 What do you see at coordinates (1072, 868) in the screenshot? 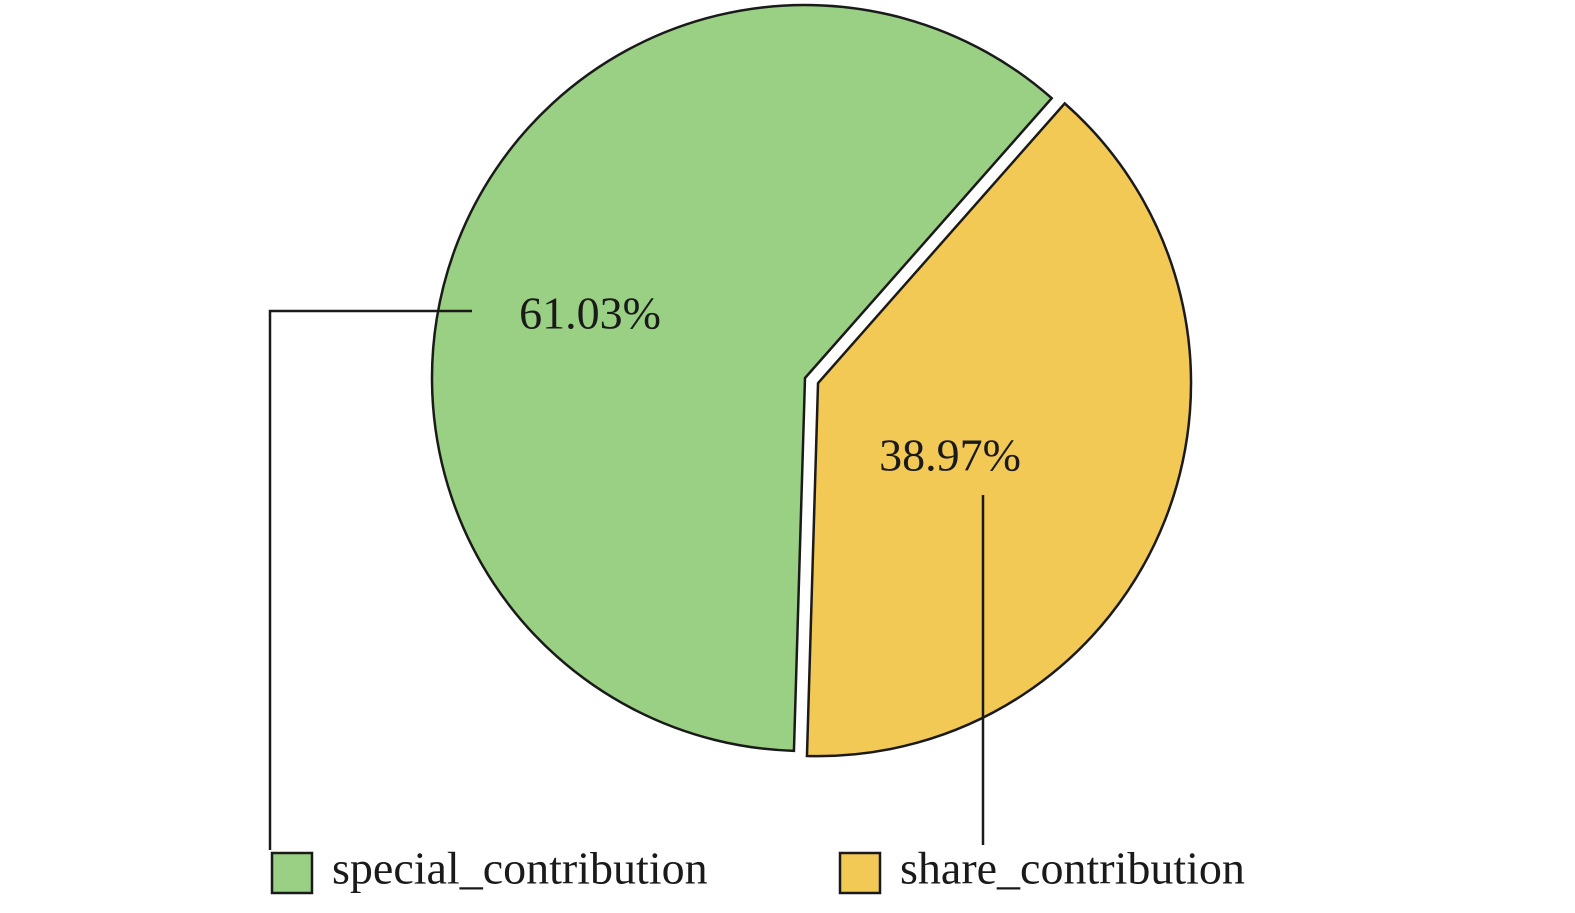
I see `legend-label: share_contribution` at bounding box center [1072, 868].